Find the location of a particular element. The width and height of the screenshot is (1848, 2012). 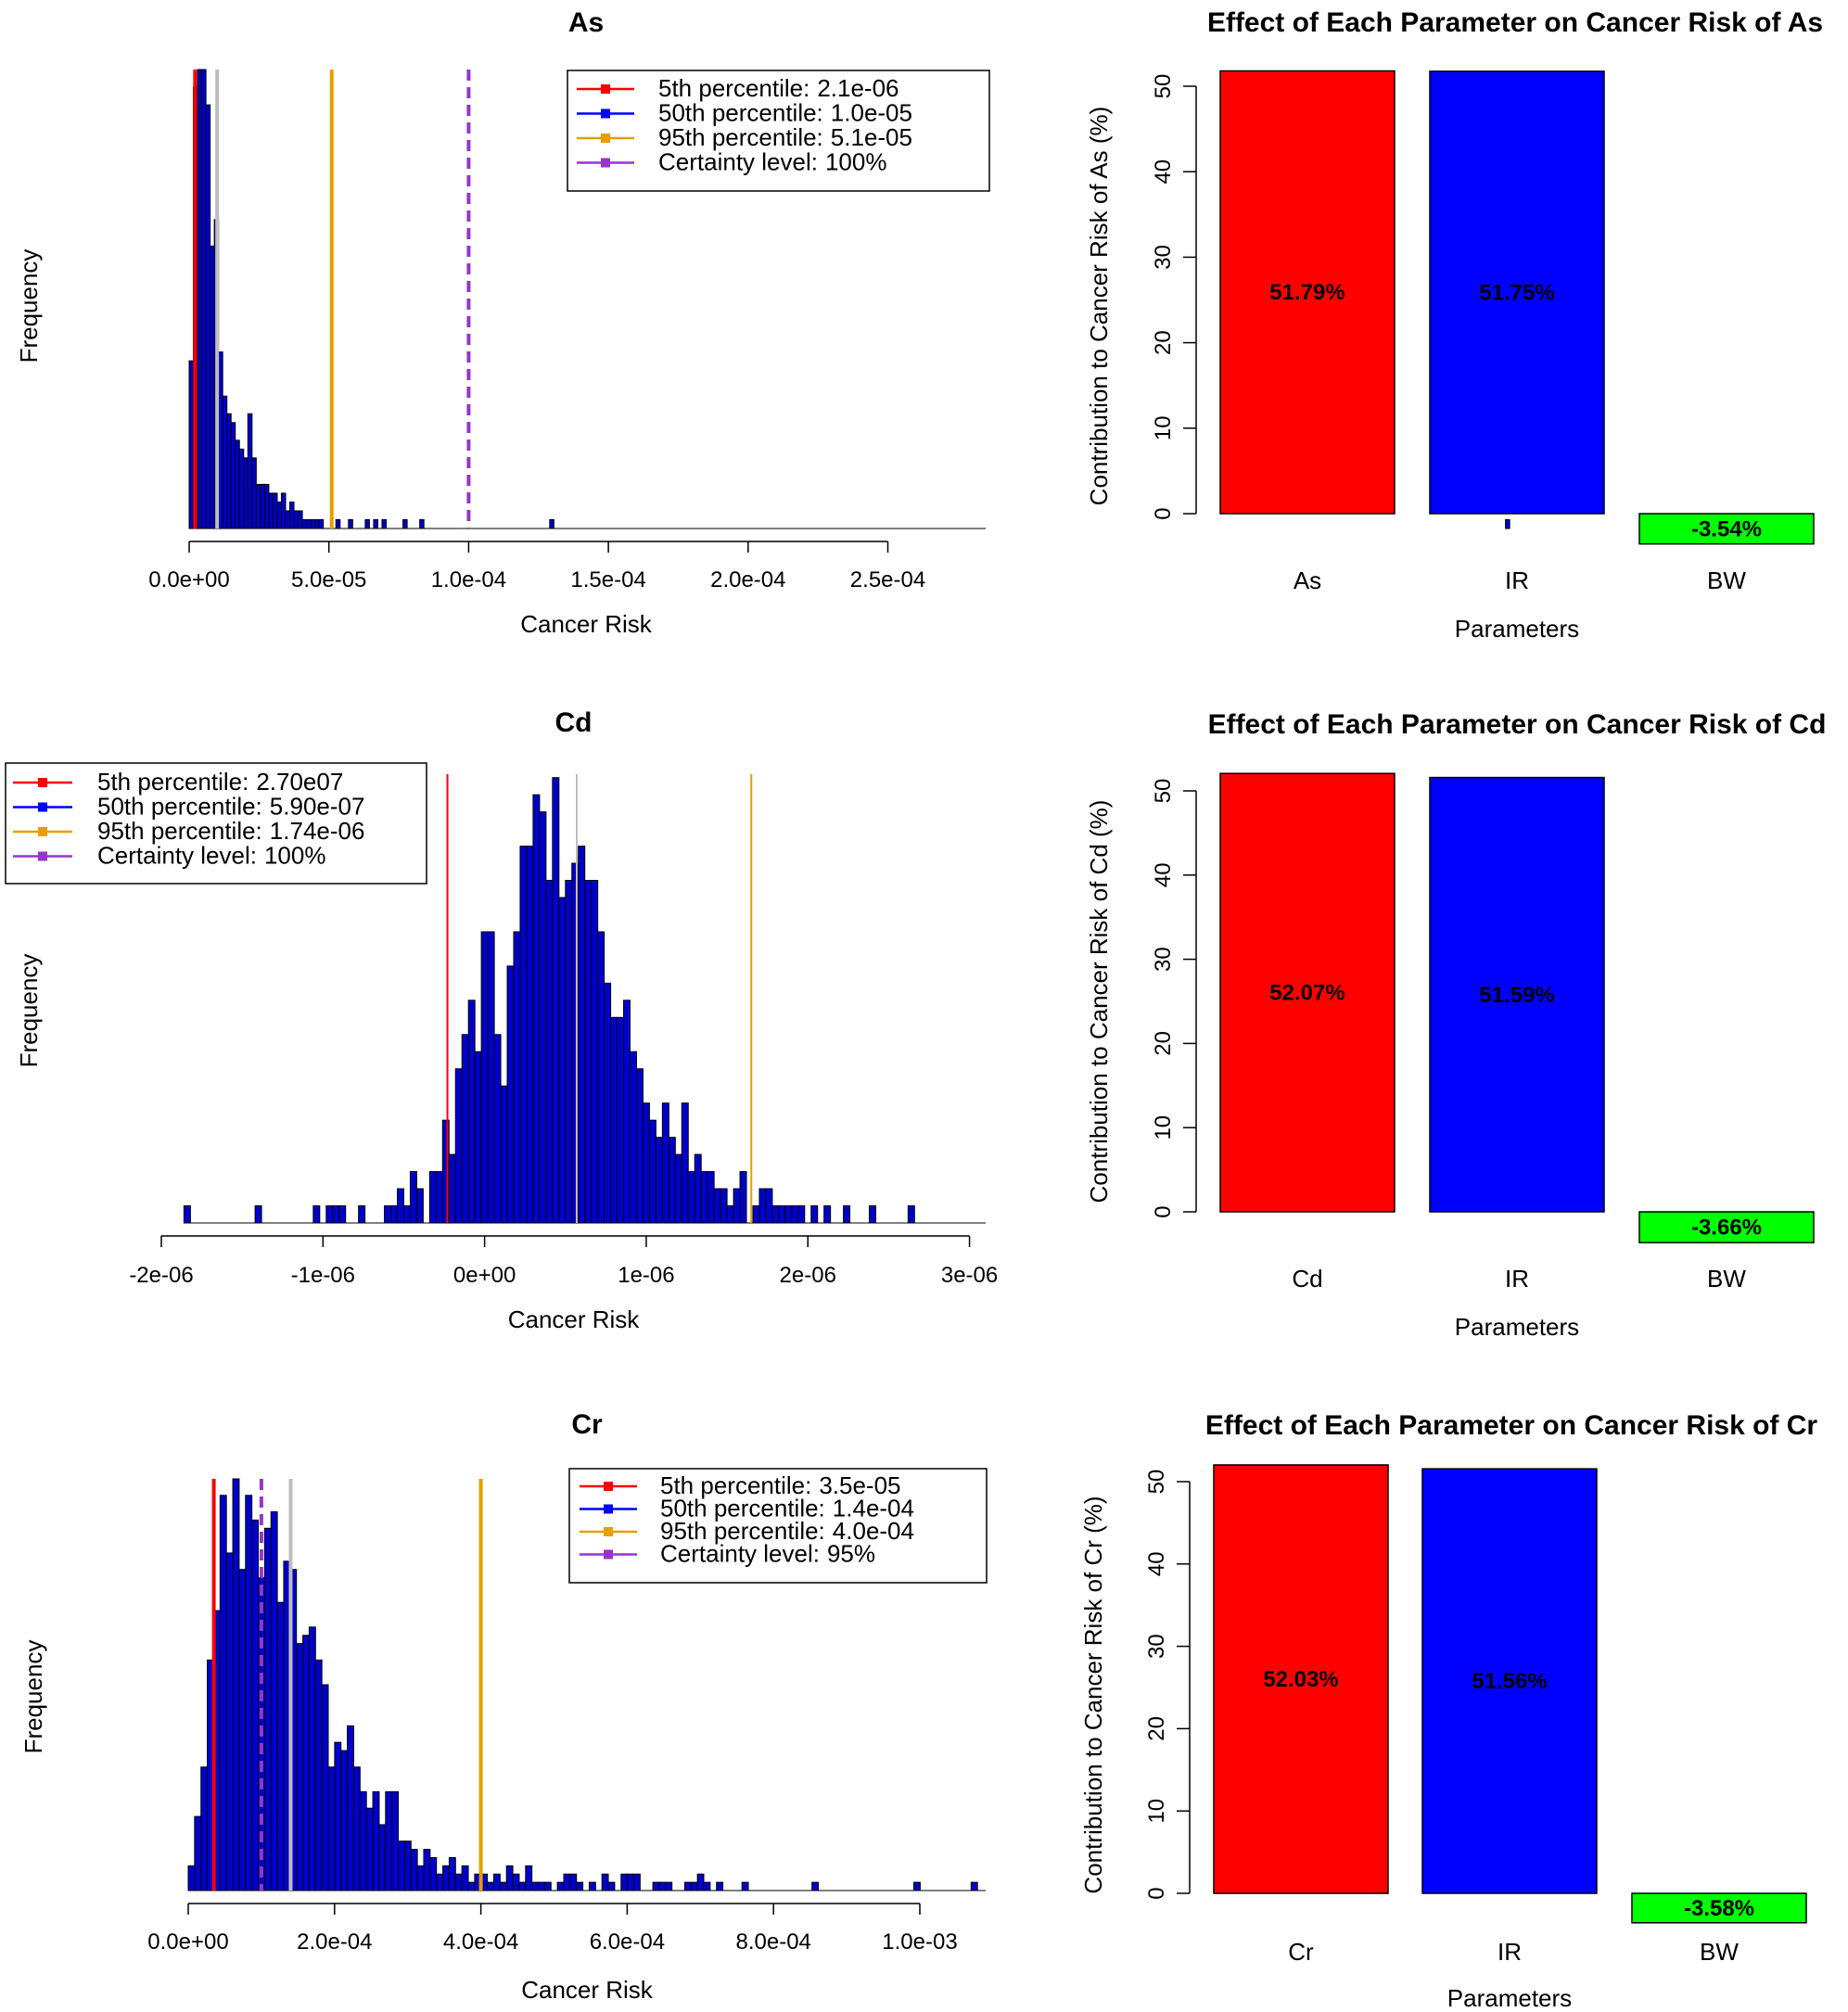

legend-entry-value: 4.0e-04 is located at coordinates (874, 1531).